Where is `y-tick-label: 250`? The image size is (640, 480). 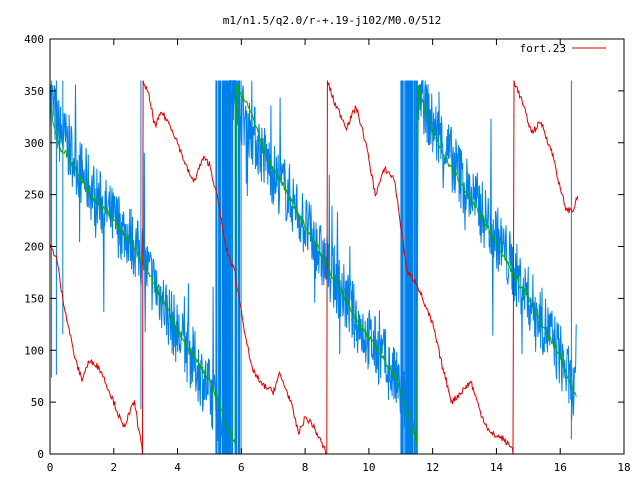
y-tick-label: 250 is located at coordinates (34, 195).